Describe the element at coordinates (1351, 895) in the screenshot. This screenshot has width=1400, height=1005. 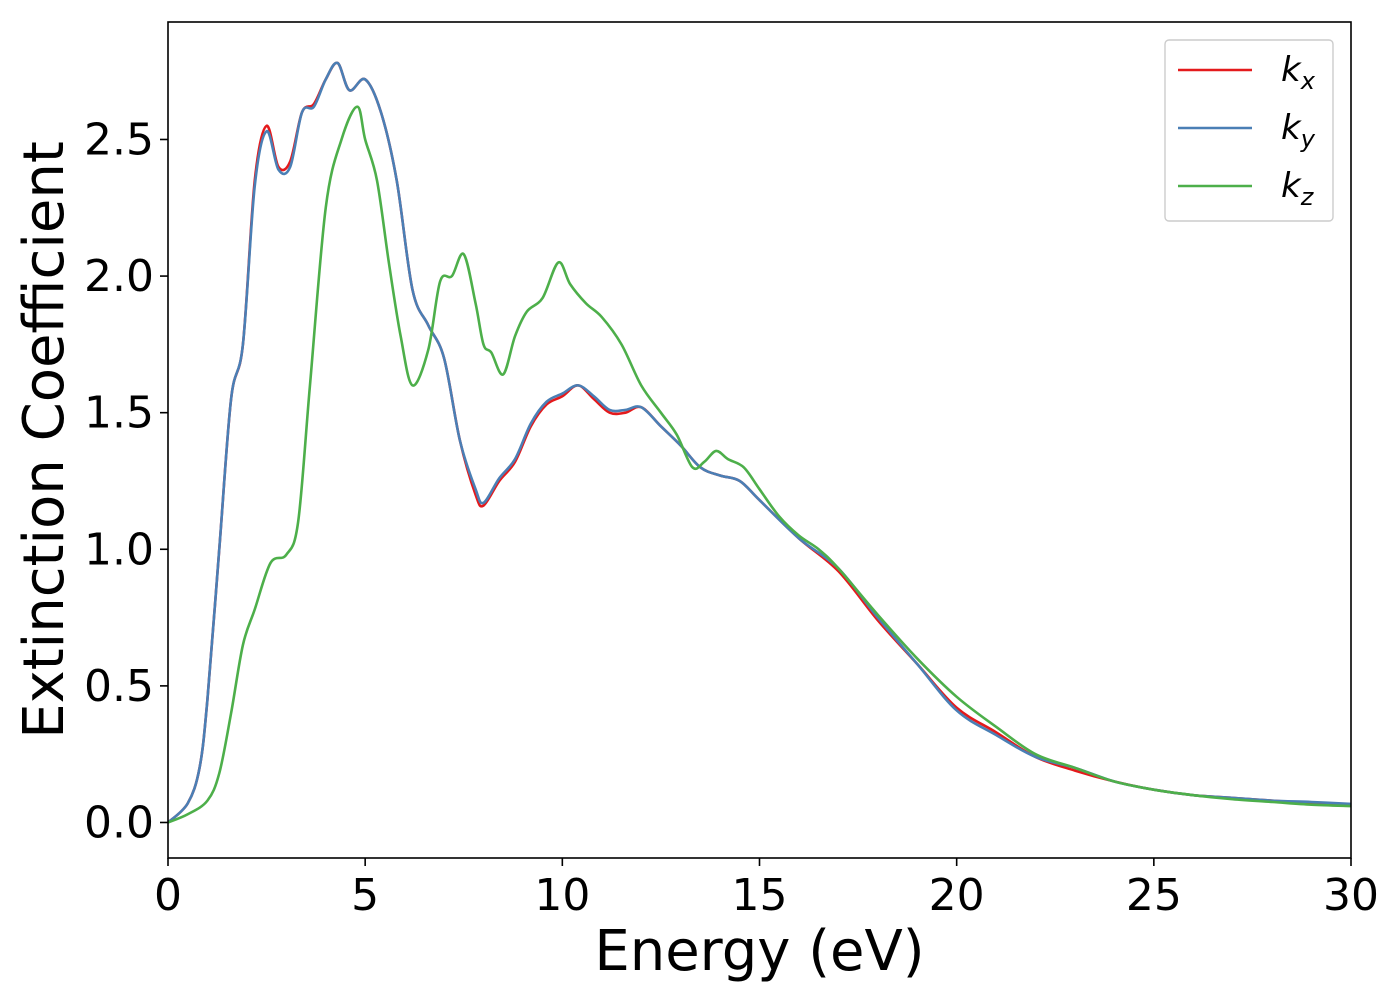
I see `x-tick-label: 30` at that location.